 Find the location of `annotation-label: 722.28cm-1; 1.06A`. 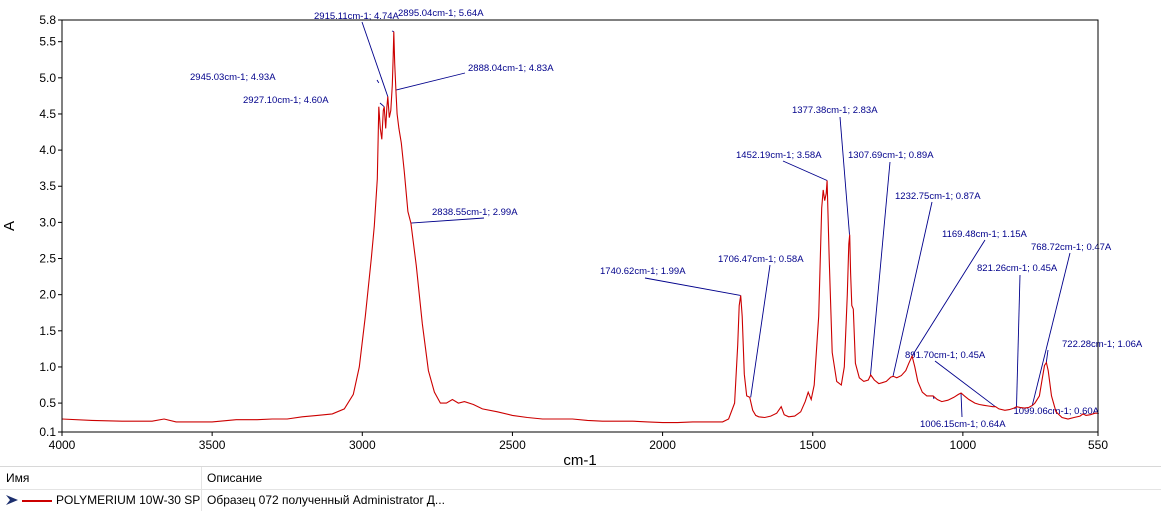

annotation-label: 722.28cm-1; 1.06A is located at coordinates (1102, 344).